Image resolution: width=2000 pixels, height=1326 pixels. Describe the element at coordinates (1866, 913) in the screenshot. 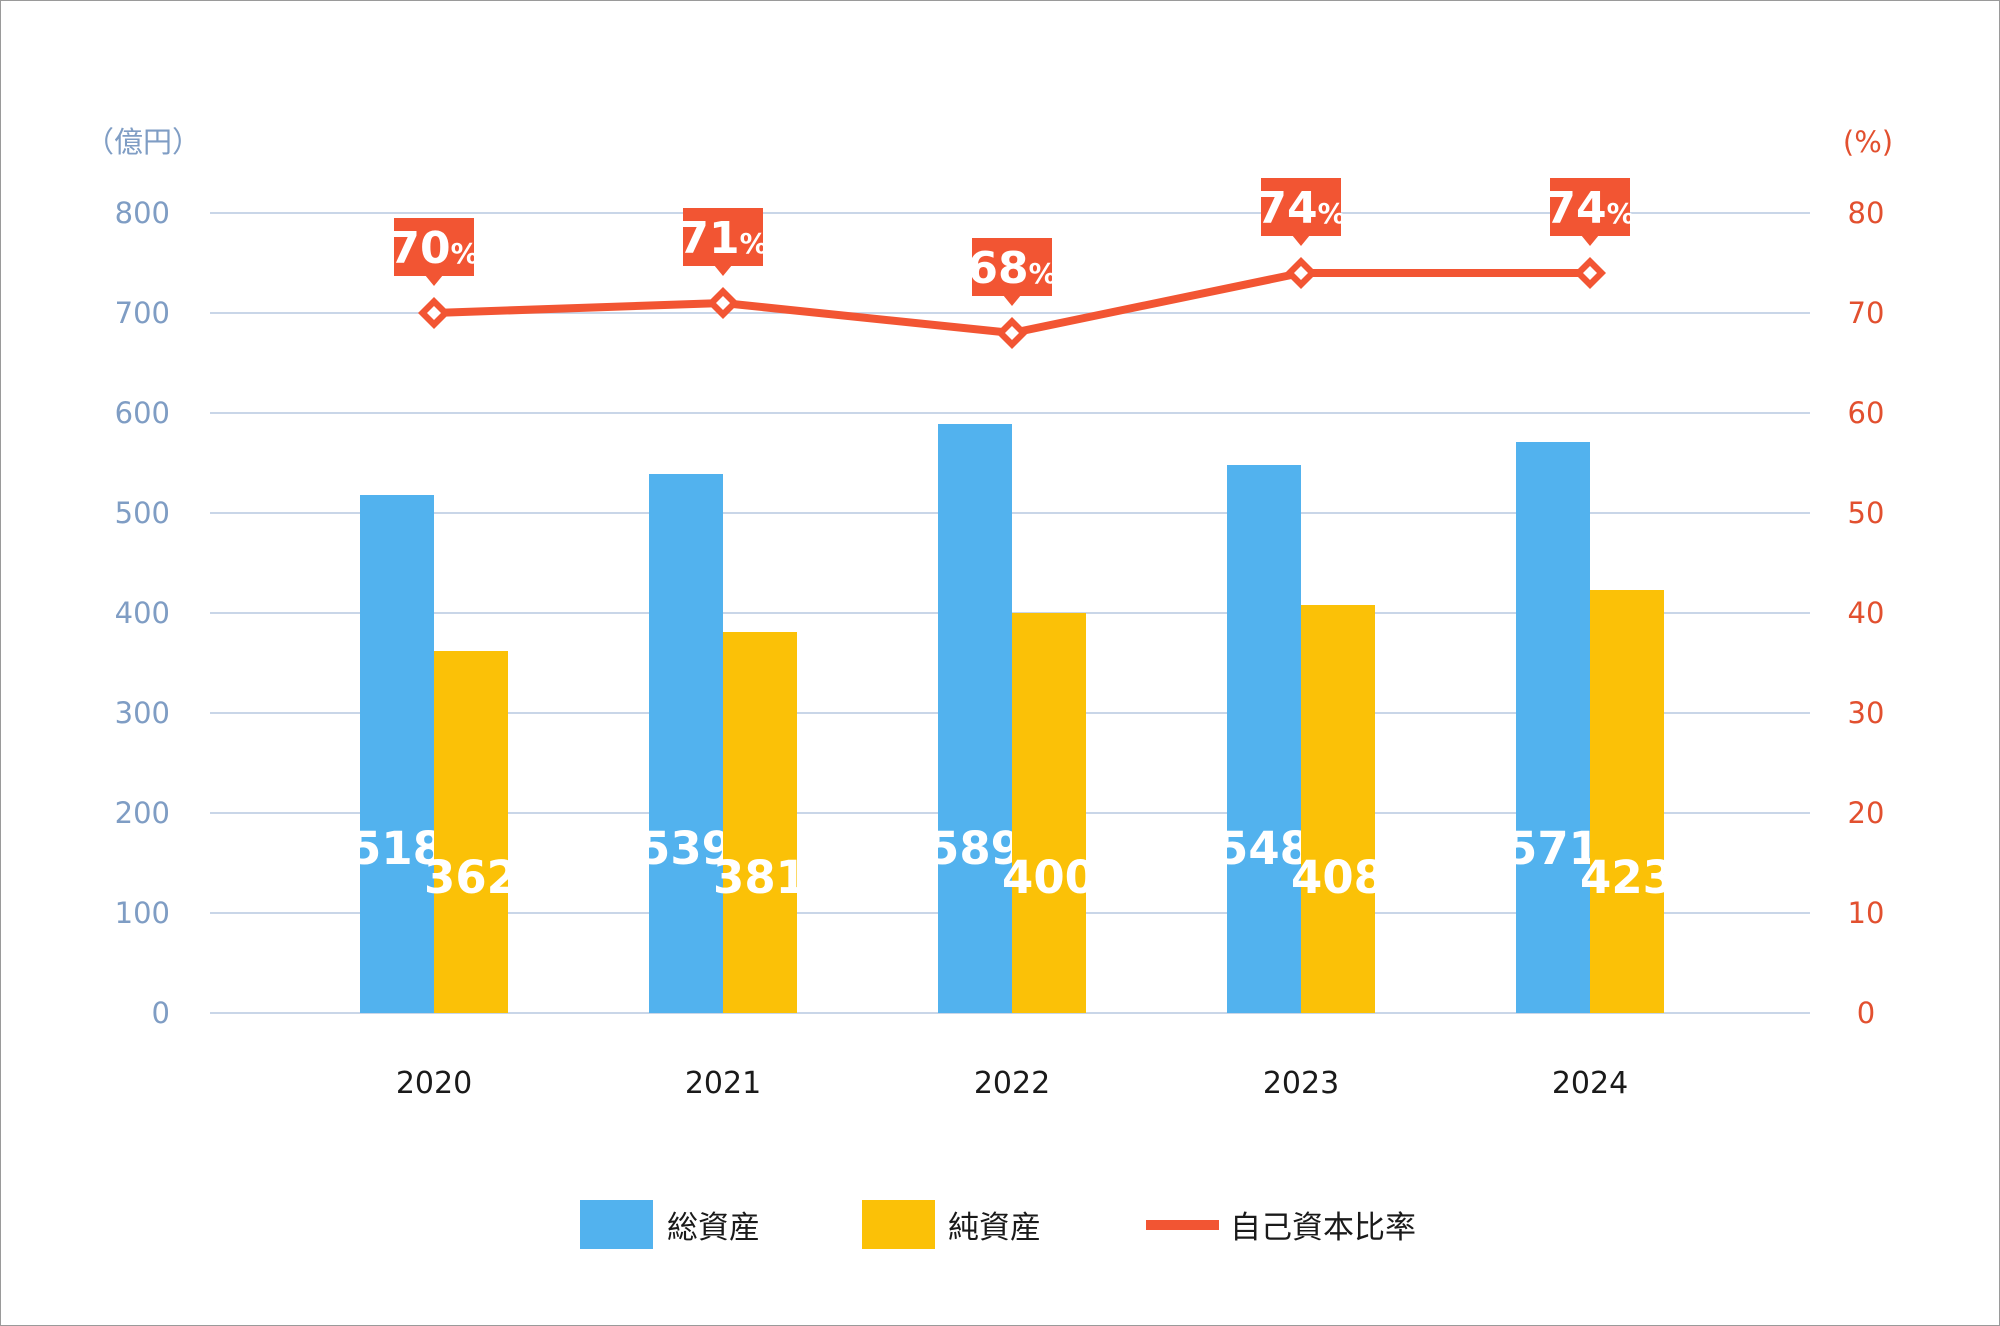

I see `right-tick-label: 10` at that location.